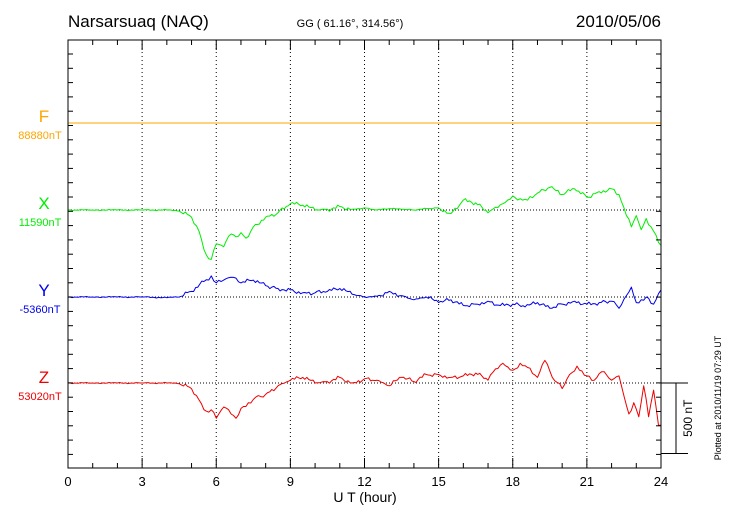 This screenshot has height=520, width=730. What do you see at coordinates (364, 497) in the screenshot?
I see `x-axis-label: U T (hour)` at bounding box center [364, 497].